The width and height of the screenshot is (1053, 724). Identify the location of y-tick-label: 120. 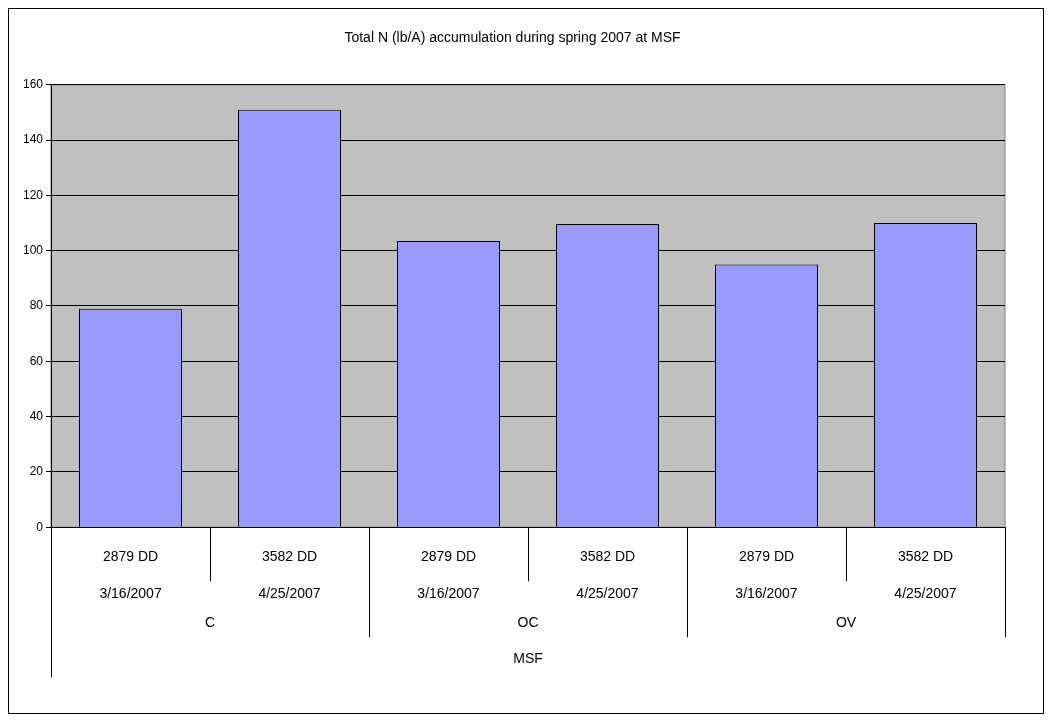
(33, 194).